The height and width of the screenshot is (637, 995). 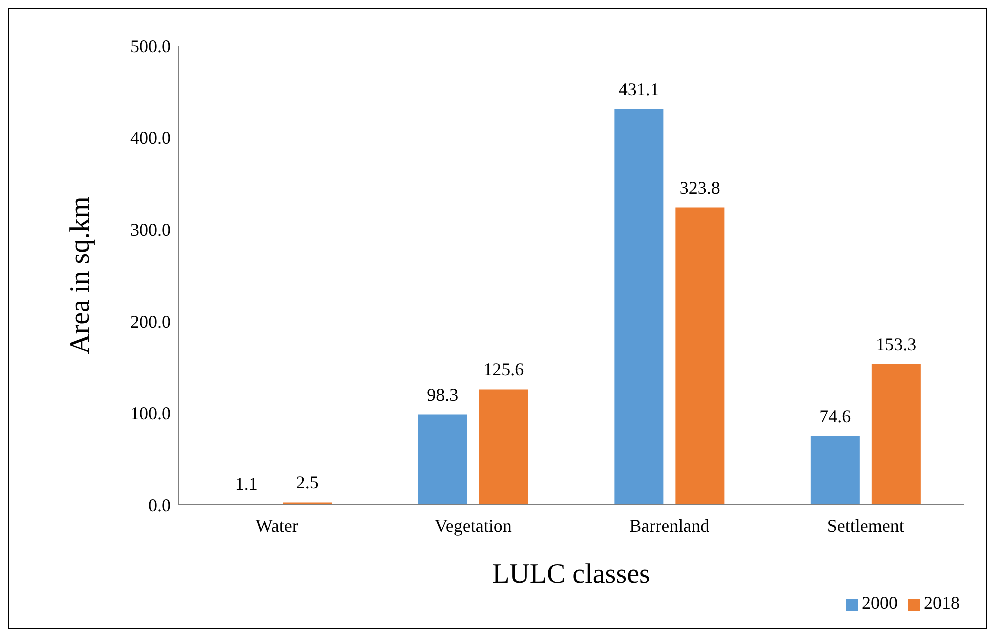 I want to click on data-label: 74.6, so click(x=836, y=416).